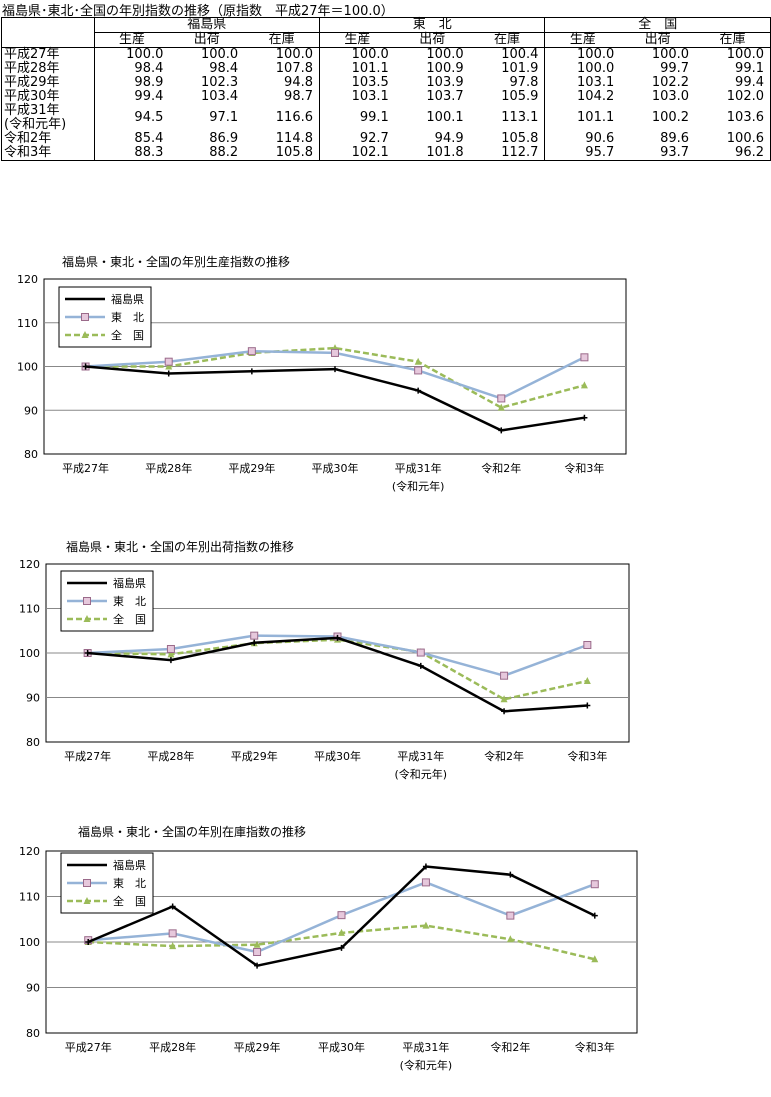 This screenshot has height=1097, width=771. Describe the element at coordinates (32, 54) in the screenshot. I see `row-label-text: 平成27年` at that location.